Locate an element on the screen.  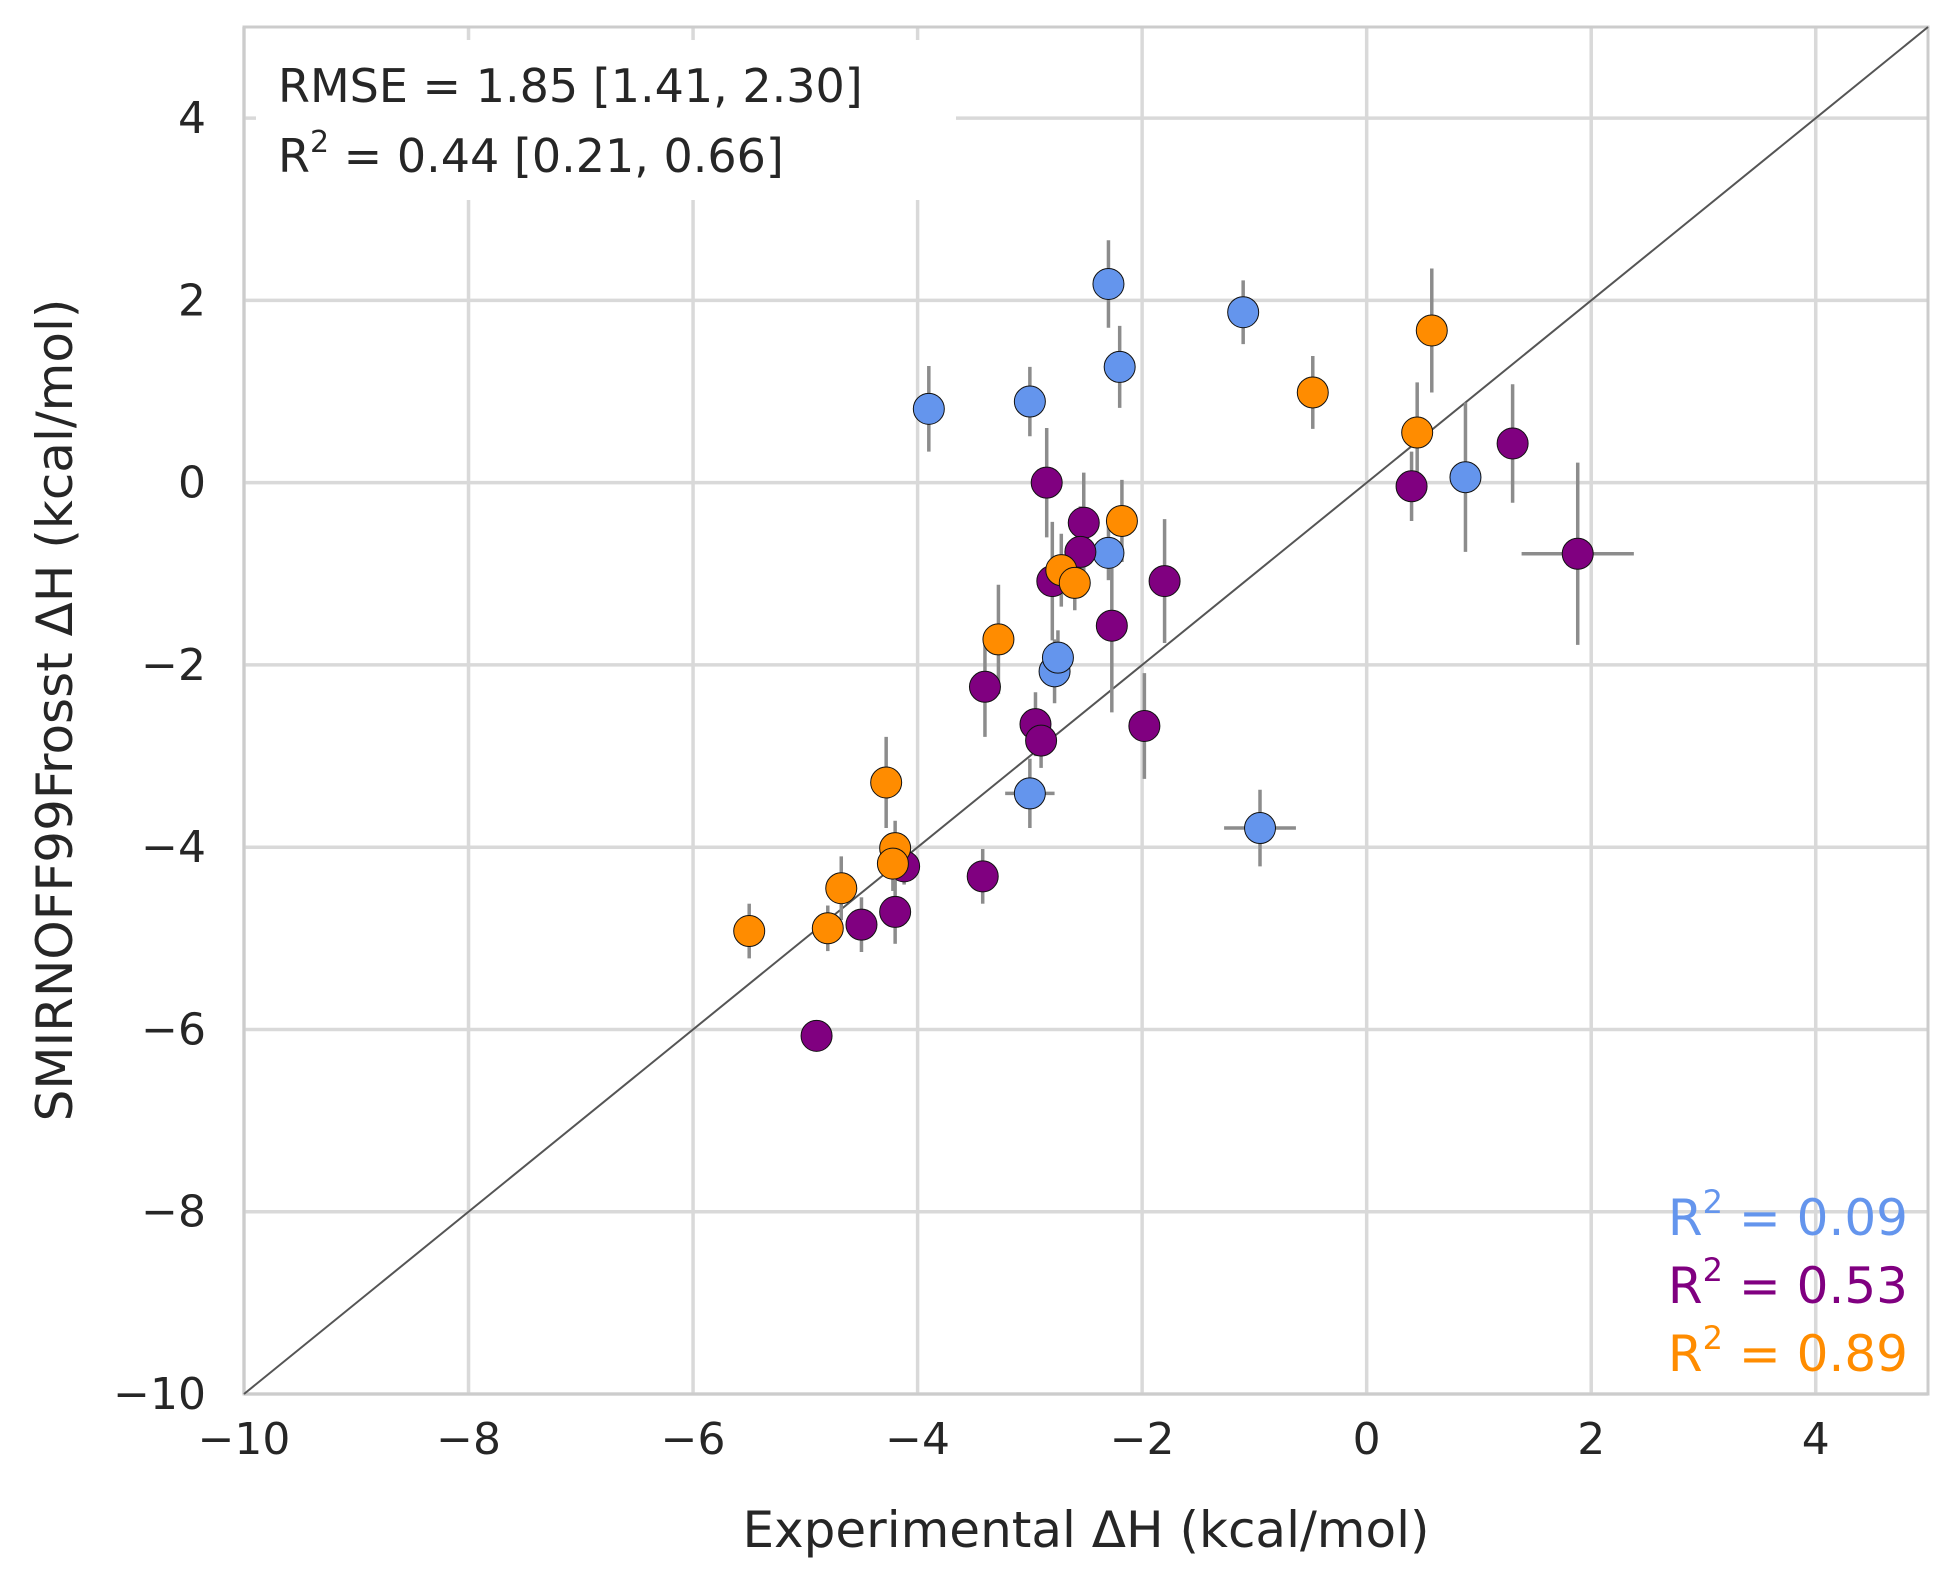
series-r2-value: = 0.09 is located at coordinates (1815, 1218).